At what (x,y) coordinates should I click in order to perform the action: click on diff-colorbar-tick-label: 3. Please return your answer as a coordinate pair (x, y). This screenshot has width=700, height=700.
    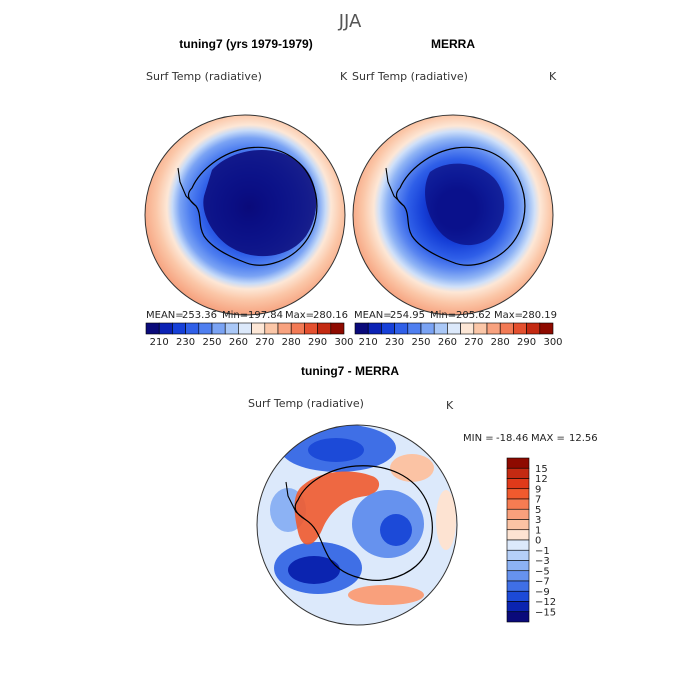
    Looking at the image, I should click on (538, 520).